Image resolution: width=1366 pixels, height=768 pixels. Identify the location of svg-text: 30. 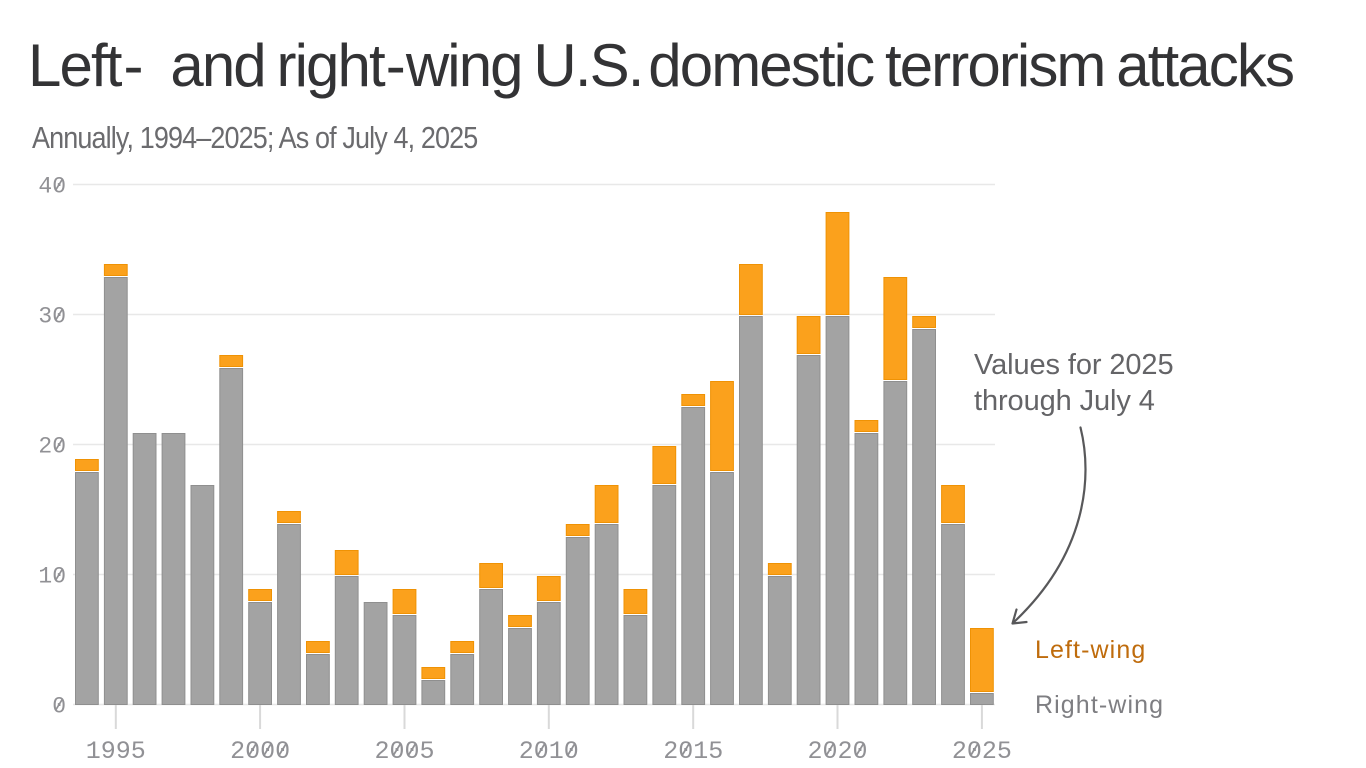
(52, 316).